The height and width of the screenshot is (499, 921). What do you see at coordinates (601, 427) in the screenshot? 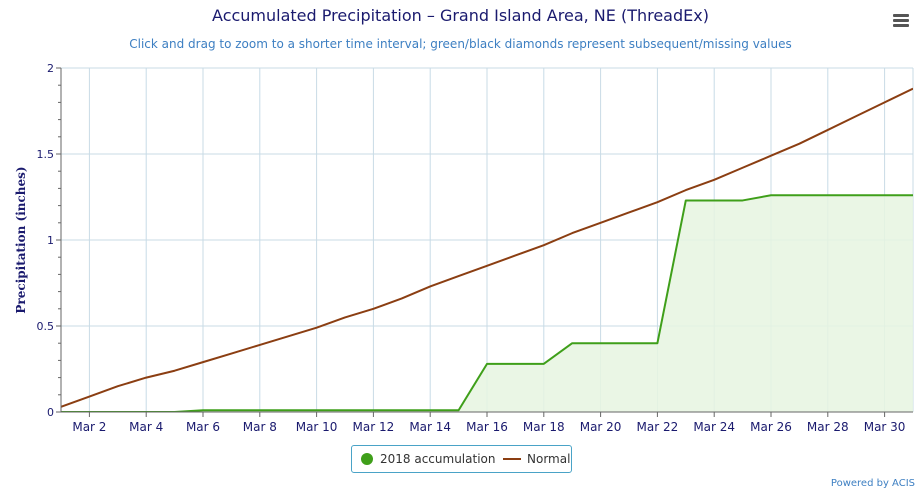
I see `x-tick-label: Mar 20` at bounding box center [601, 427].